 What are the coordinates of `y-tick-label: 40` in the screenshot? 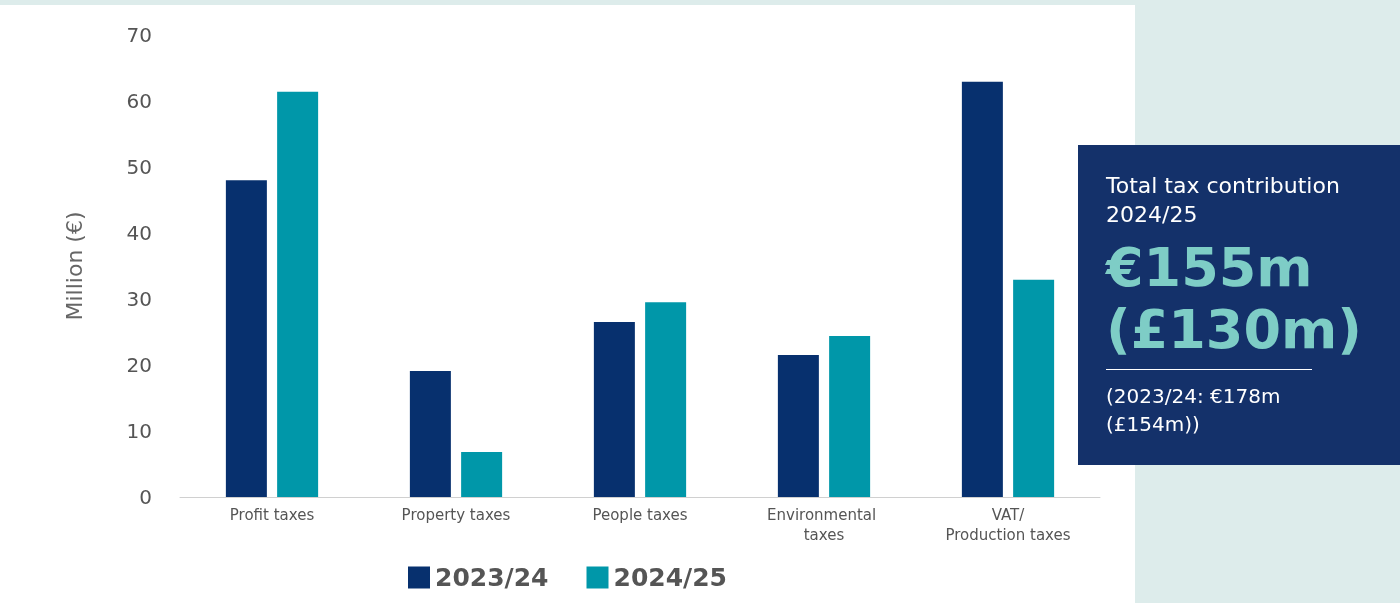 It's located at (139, 233).